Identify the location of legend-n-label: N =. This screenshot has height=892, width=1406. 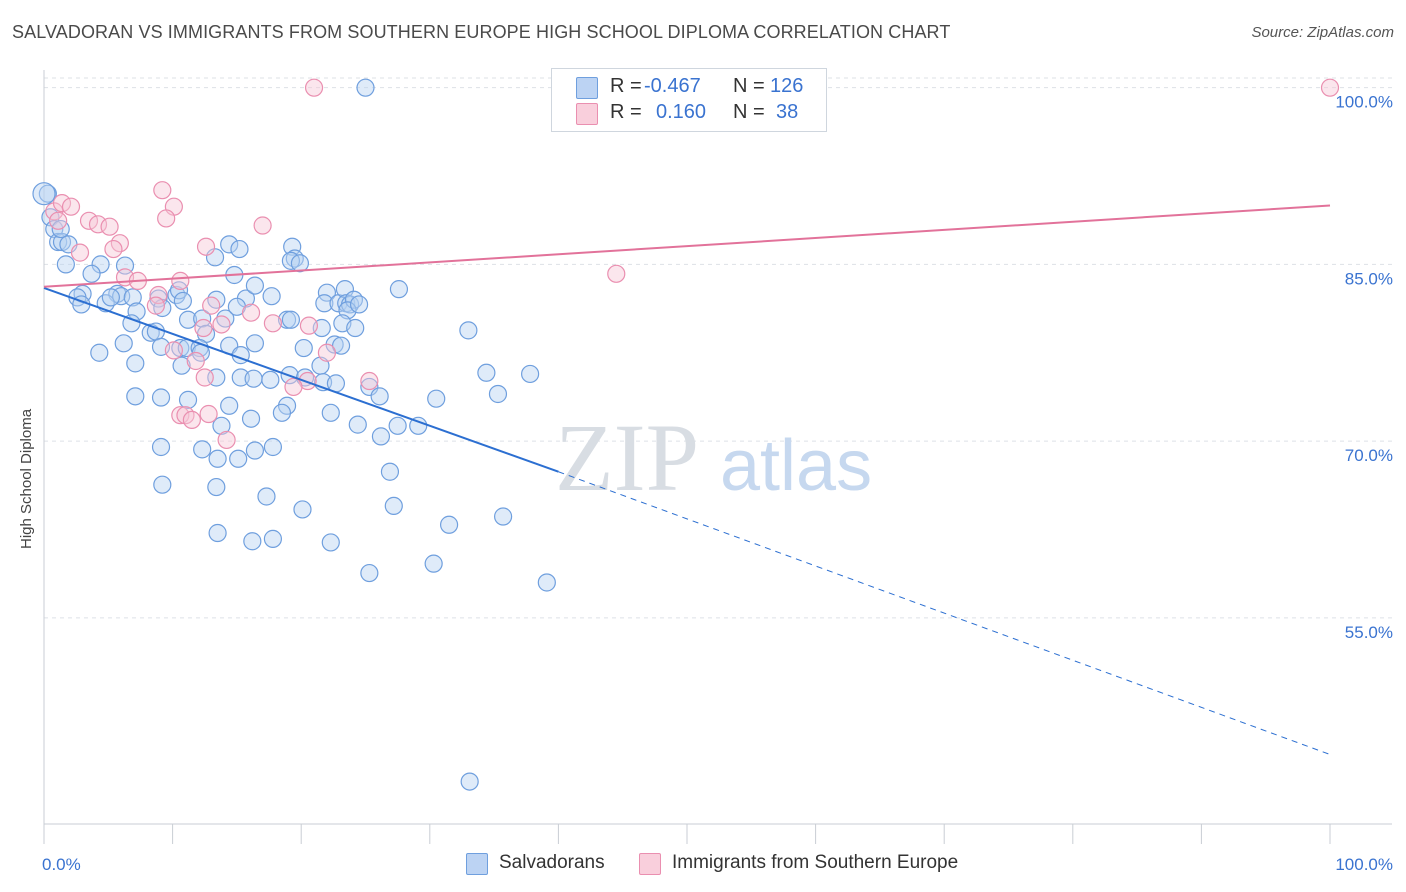
(749, 86).